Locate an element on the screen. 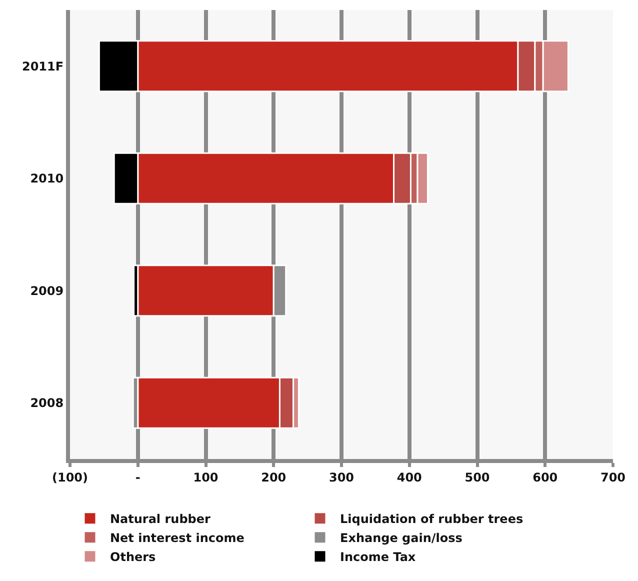  x-tick-label: 400 is located at coordinates (409, 477).